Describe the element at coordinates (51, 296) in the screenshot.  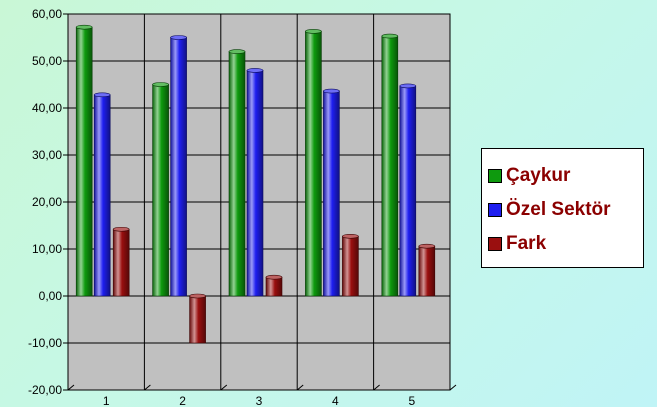
I see `y-tick-label: 0,00` at that location.